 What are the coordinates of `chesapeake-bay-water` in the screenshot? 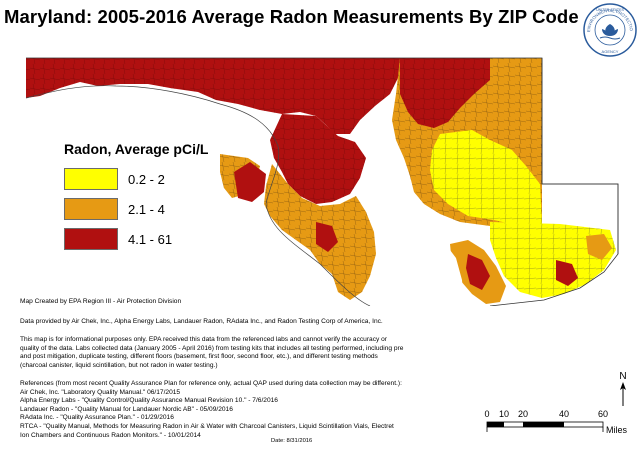 It's located at (416, 210).